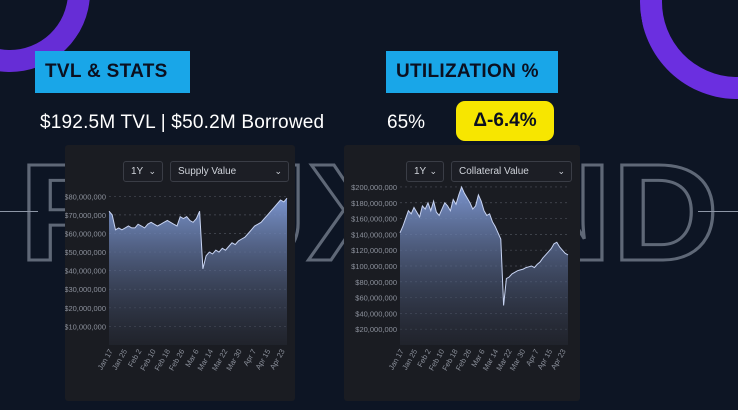  I want to click on y-tick-label: $70,000,000, so click(85, 215).